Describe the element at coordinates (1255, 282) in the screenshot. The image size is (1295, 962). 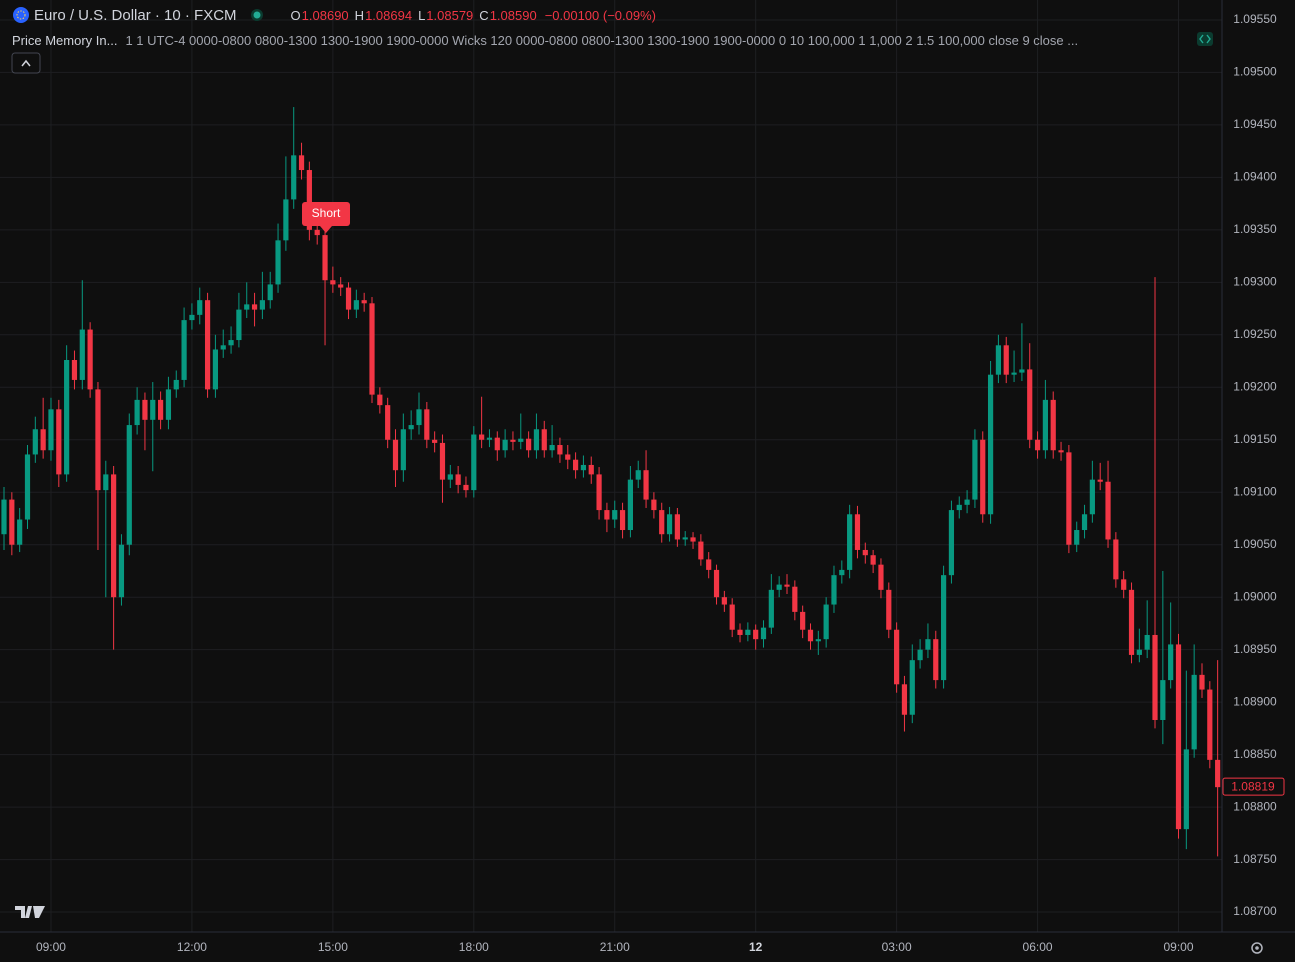
I see `y-tick-label: 1.09300` at that location.